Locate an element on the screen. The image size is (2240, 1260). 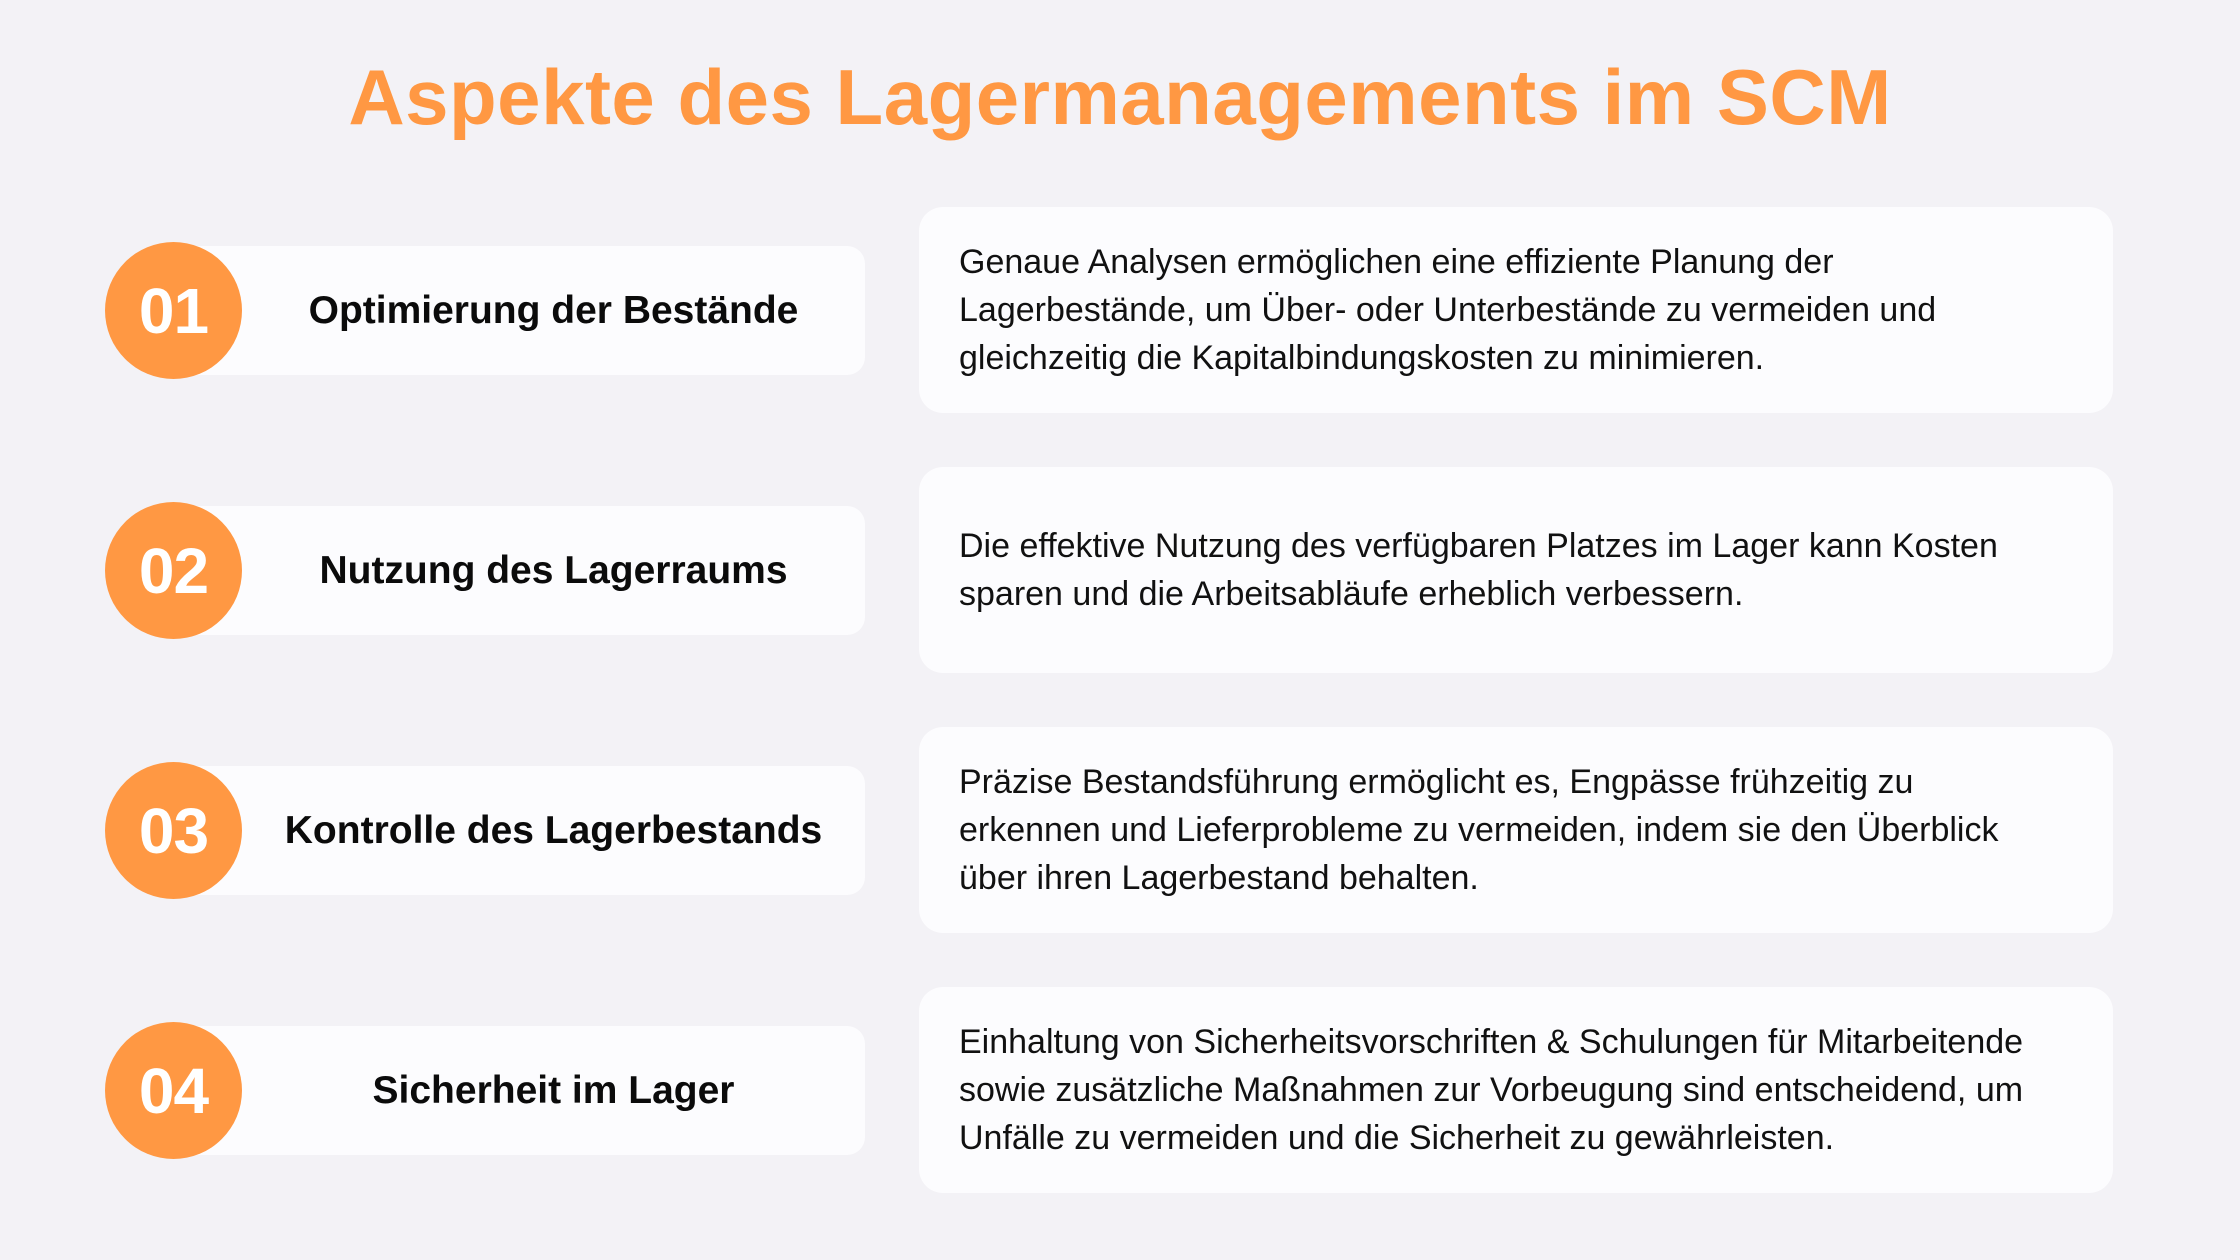
aspect-number-badge: 03 is located at coordinates (173, 830).